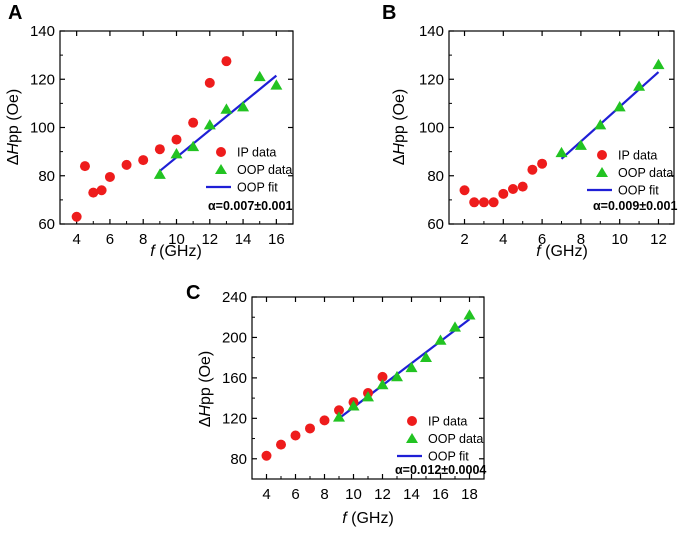 The image size is (685, 533). I want to click on alpha-annotation: α=0.009±0.001, so click(635, 206).